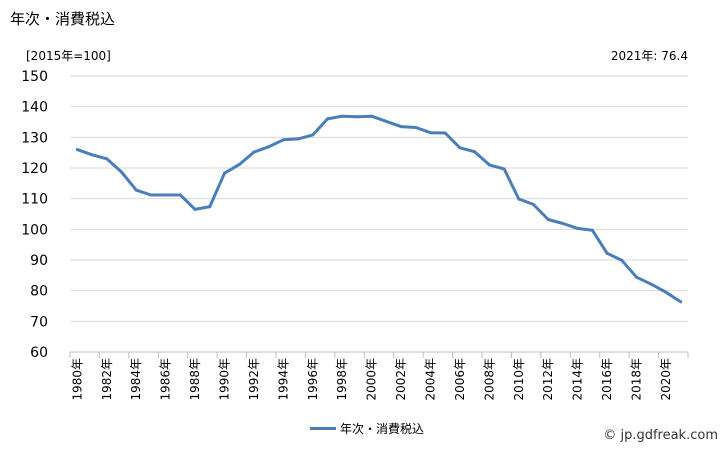 The width and height of the screenshot is (728, 450). Describe the element at coordinates (401, 379) in the screenshot. I see `x-tick-label: 2002年` at that location.